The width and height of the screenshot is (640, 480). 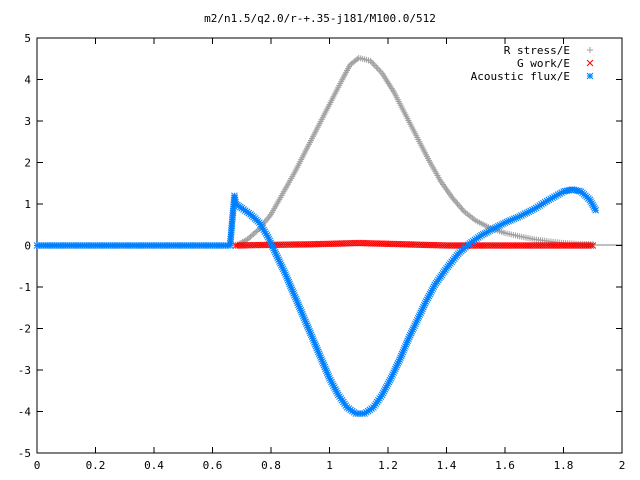 What do you see at coordinates (447, 465) in the screenshot?
I see `x-tick-label: 1.4` at bounding box center [447, 465].